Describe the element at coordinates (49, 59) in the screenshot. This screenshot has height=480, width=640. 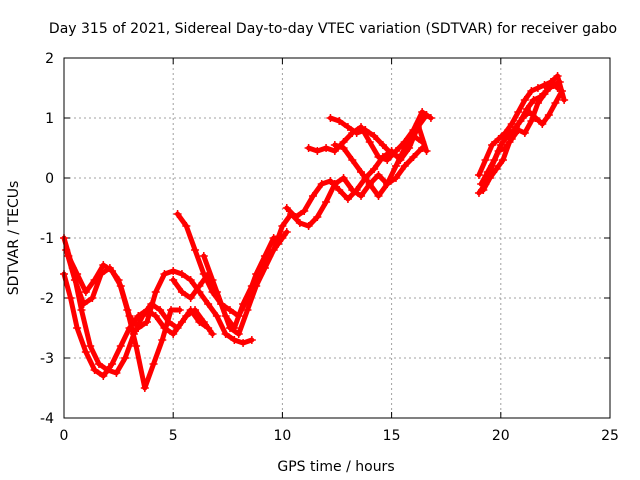
I see `y-tick-label: 2` at that location.